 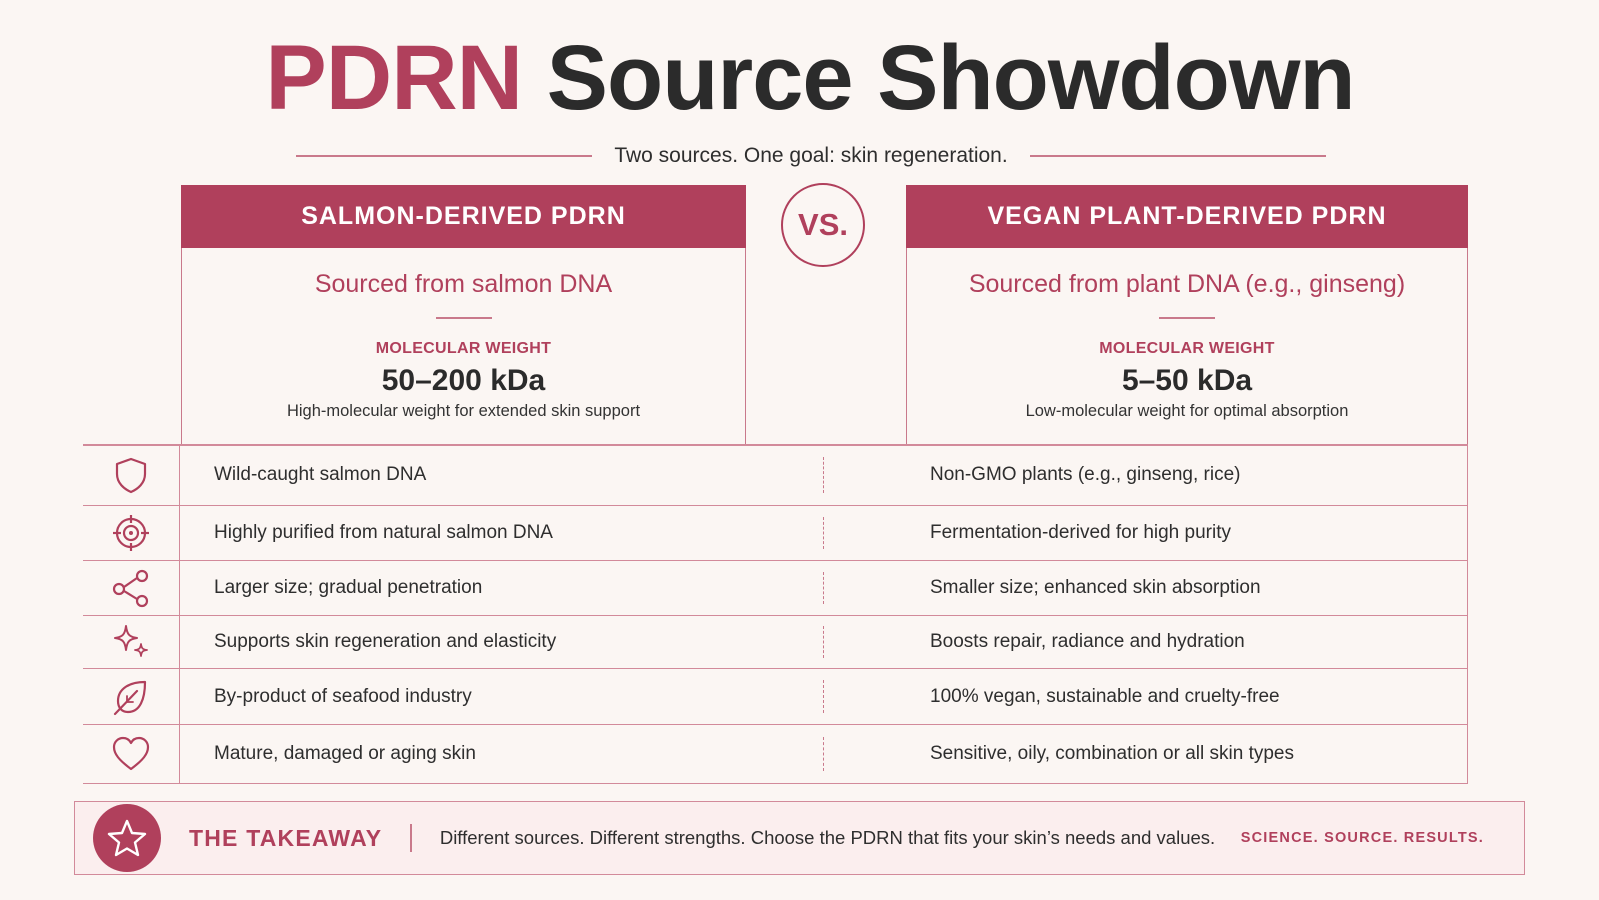 I want to click on row-vegan-text: Non-GMO plants (e.g., ginseng, rice), so click(x=1146, y=475).